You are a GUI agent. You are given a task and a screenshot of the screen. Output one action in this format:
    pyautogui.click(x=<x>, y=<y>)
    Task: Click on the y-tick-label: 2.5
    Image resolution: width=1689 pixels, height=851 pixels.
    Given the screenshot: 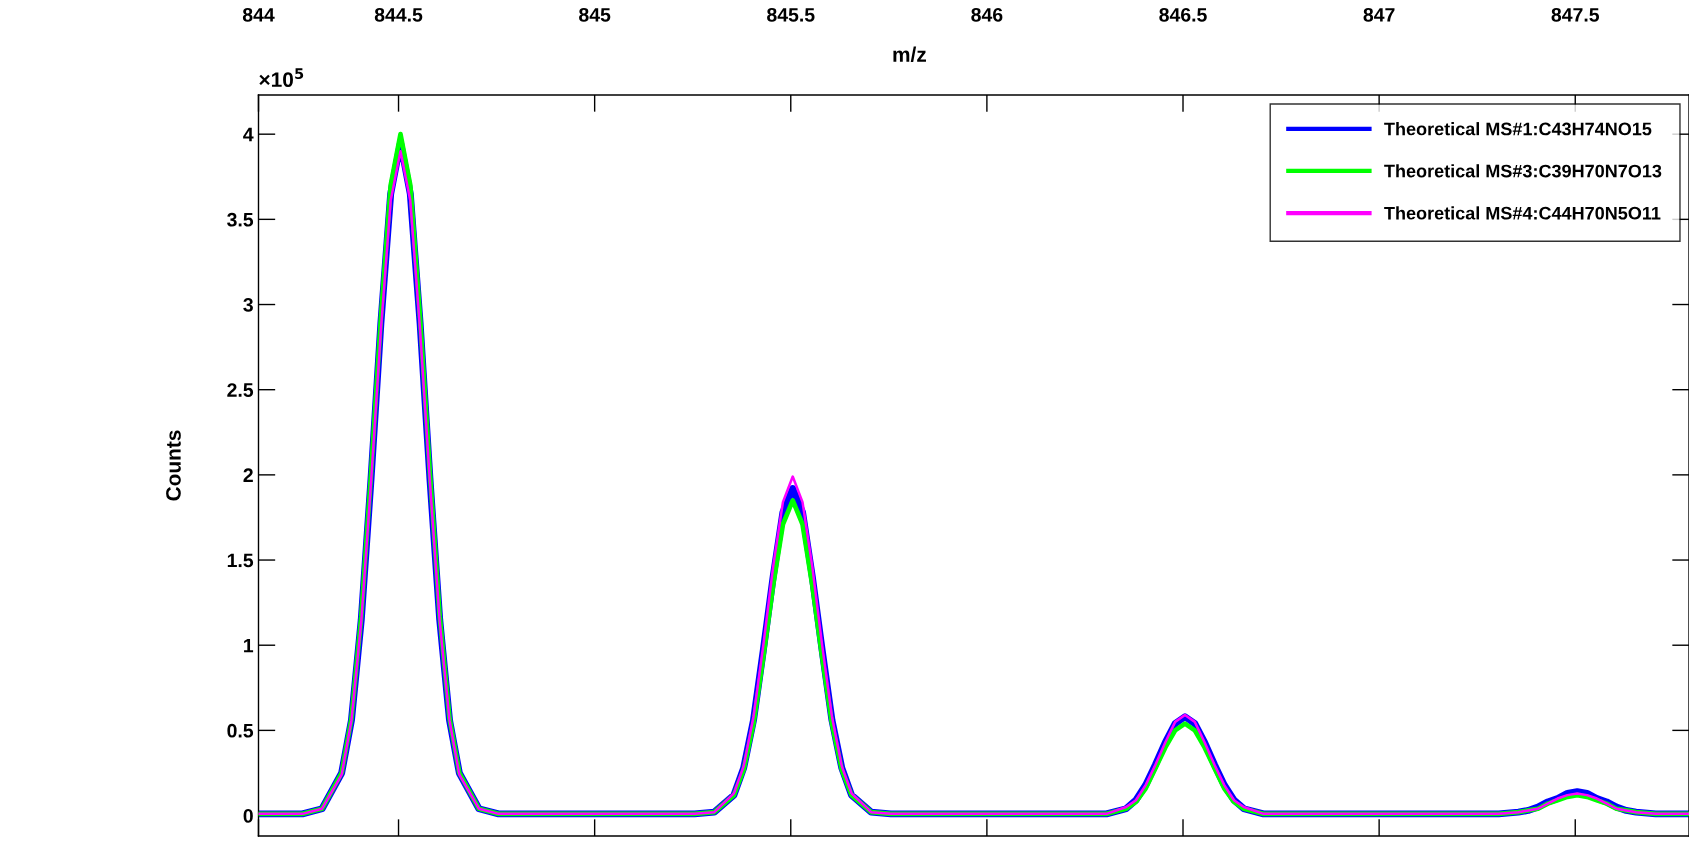 What is the action you would take?
    pyautogui.click(x=240, y=390)
    